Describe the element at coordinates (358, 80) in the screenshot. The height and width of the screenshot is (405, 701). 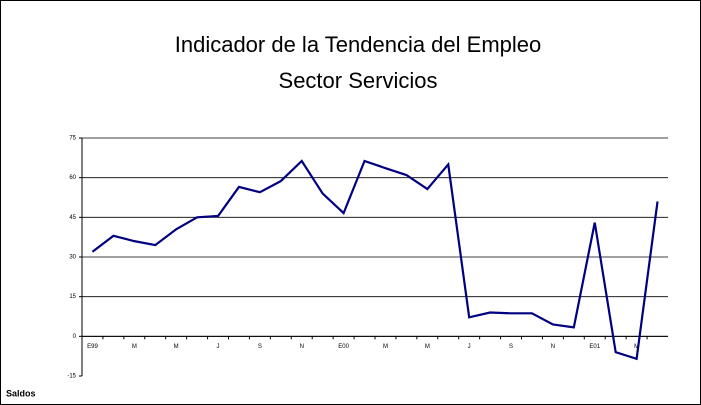
I see `chart-subtitle: Sector Servicios` at that location.